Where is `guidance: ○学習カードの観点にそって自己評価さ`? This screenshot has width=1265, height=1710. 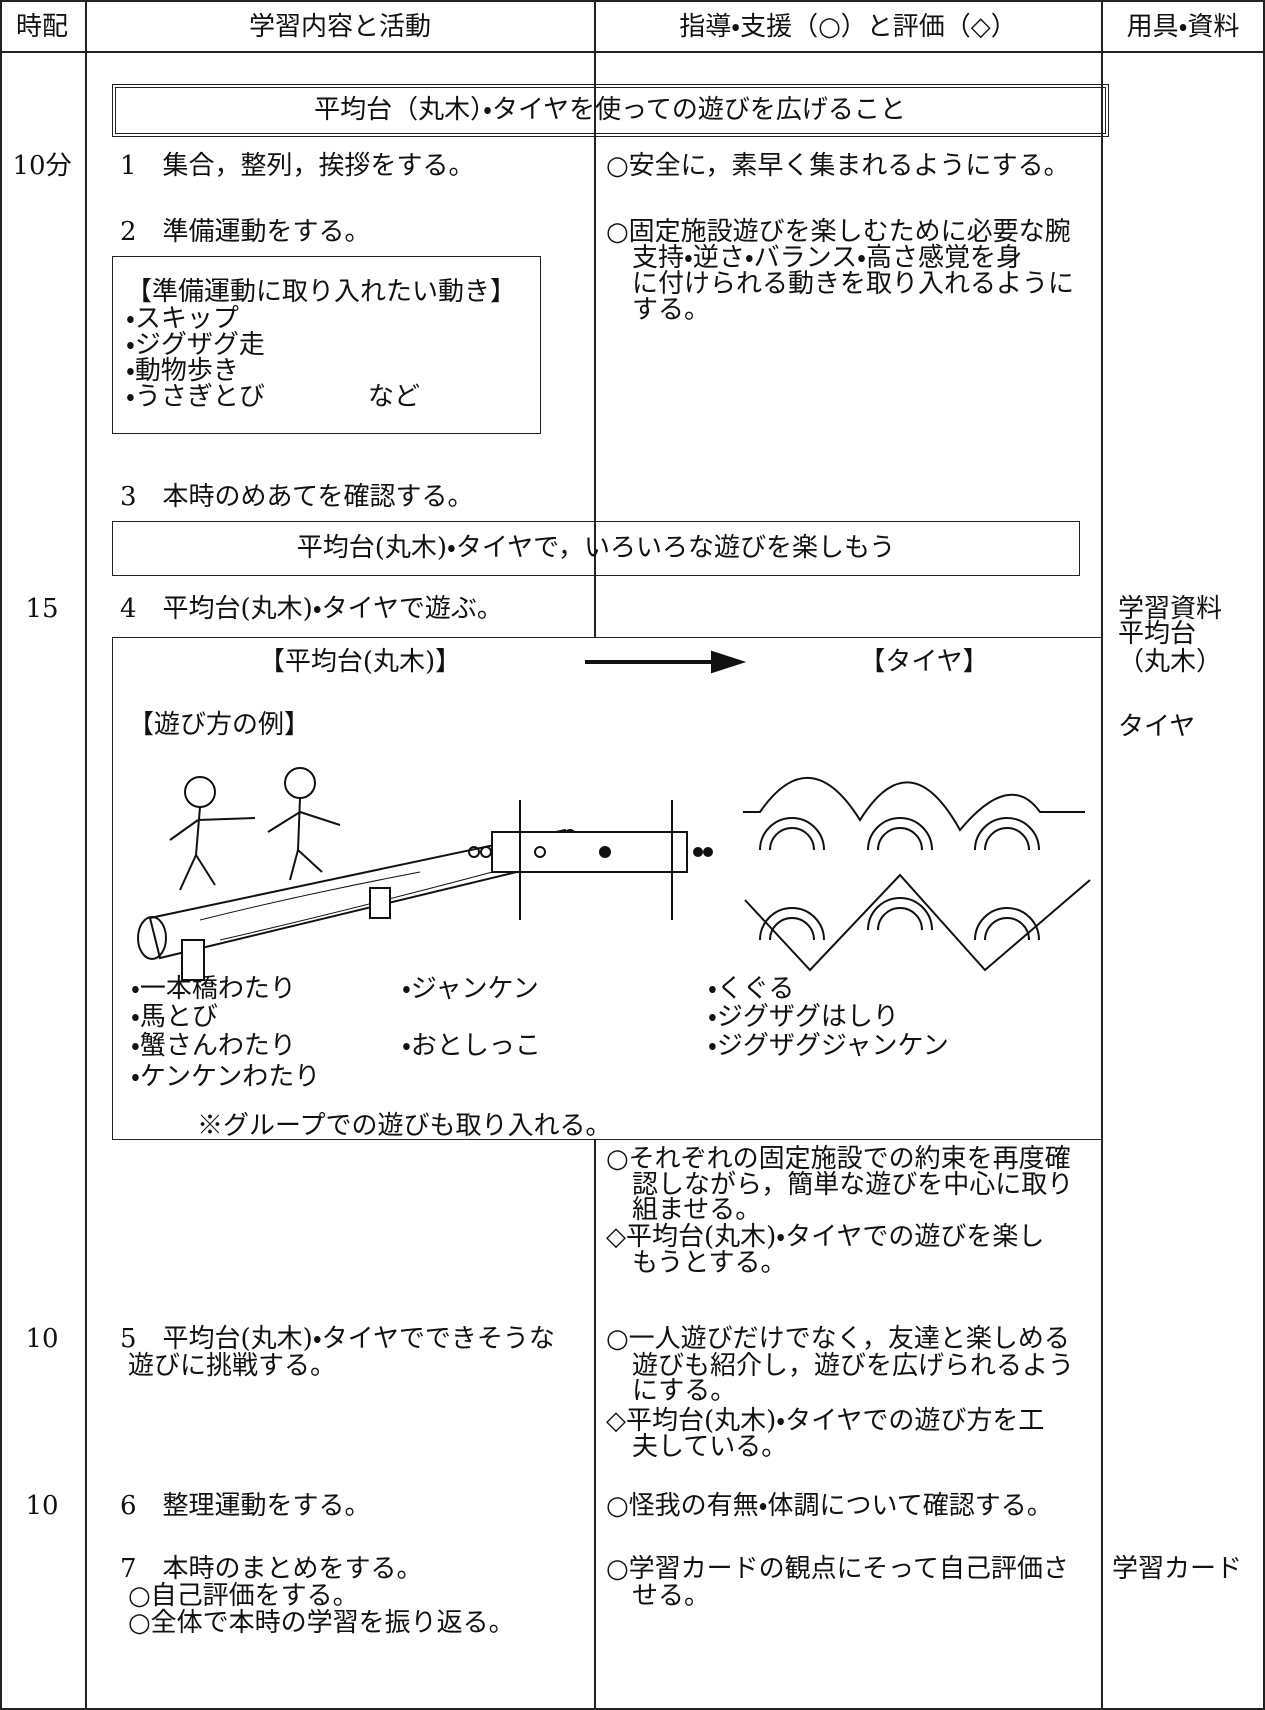
guidance: ○学習カードの観点にそって自己評価さ is located at coordinates (837, 1569).